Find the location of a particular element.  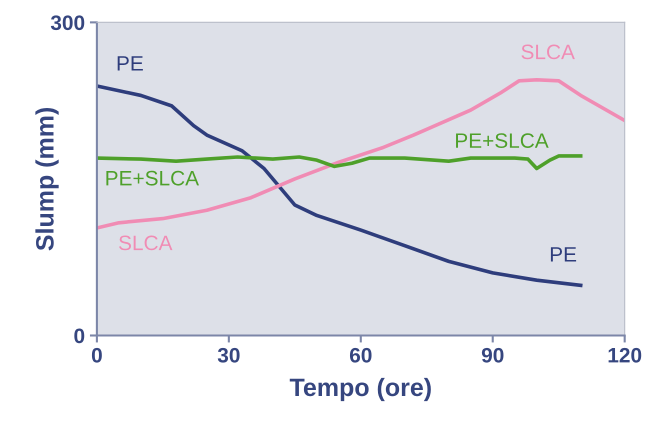

x-tick-label: 90 is located at coordinates (493, 355).